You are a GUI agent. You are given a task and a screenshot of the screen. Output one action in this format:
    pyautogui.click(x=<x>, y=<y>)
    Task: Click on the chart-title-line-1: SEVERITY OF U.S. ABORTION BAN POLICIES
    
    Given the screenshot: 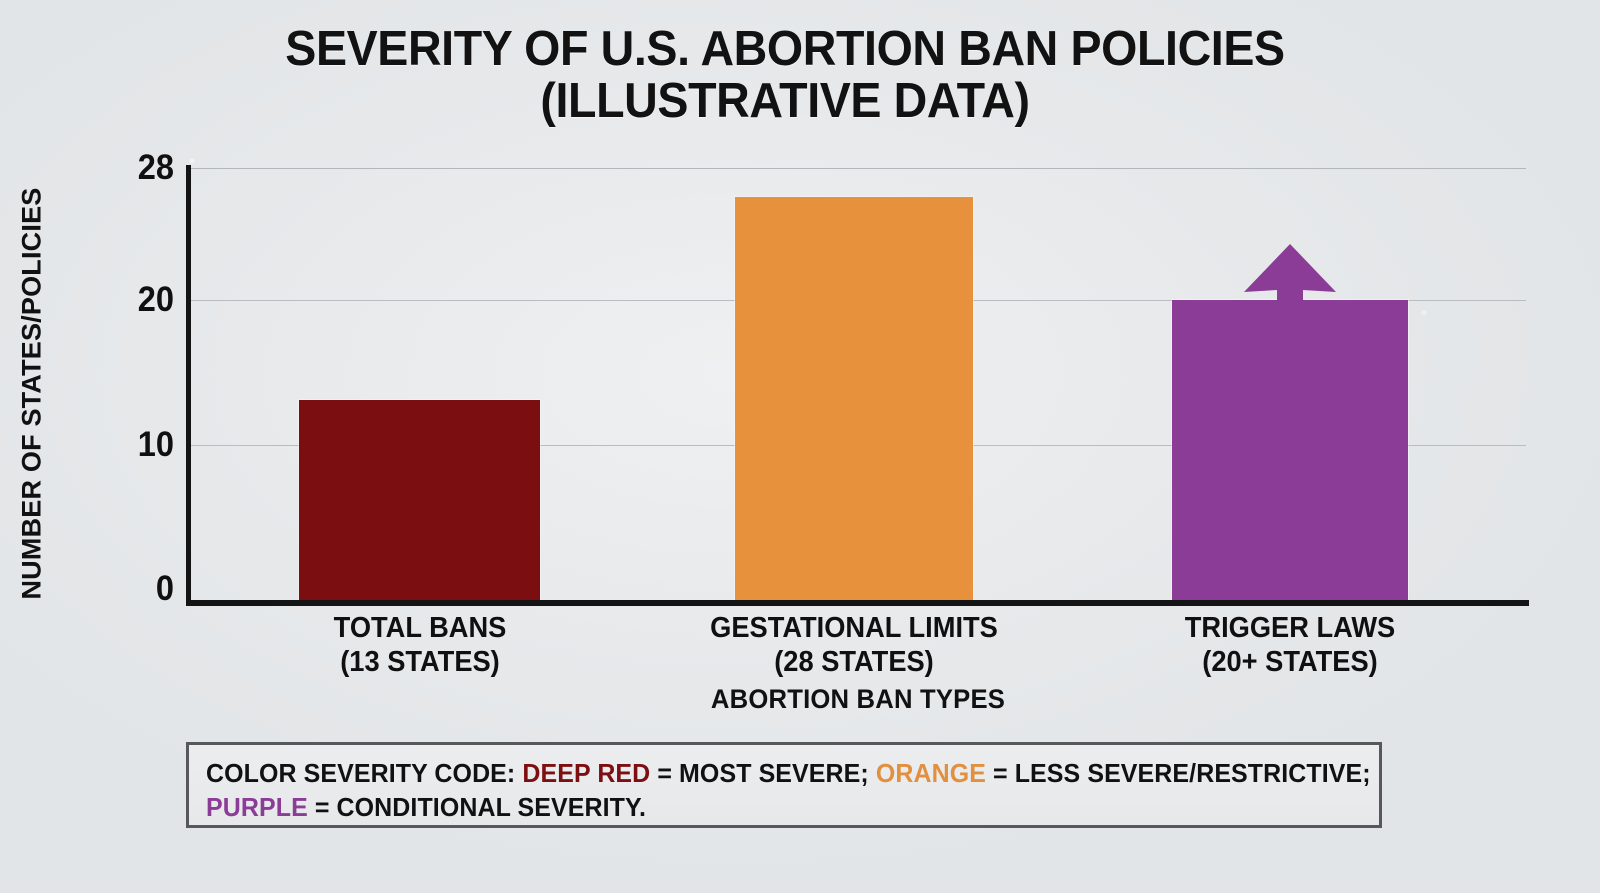 What is the action you would take?
    pyautogui.click(x=785, y=49)
    